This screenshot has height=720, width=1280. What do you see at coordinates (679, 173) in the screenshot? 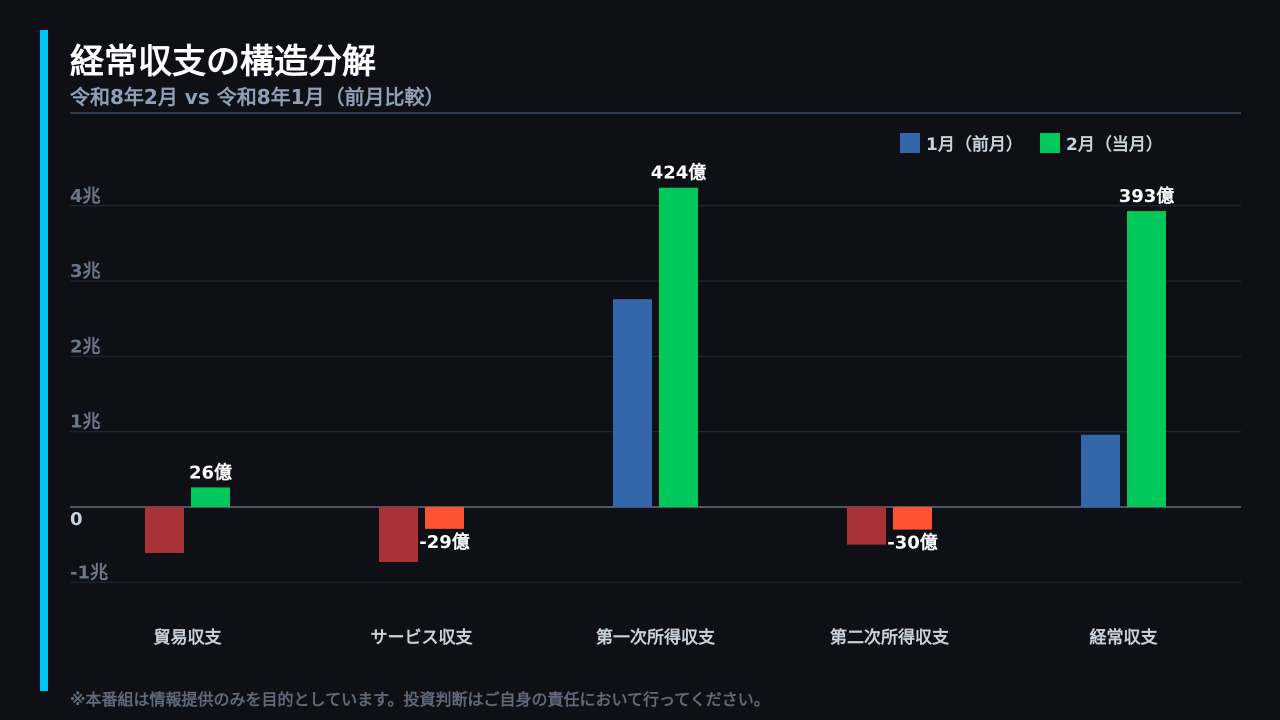
I see `data-label: 424億` at bounding box center [679, 173].